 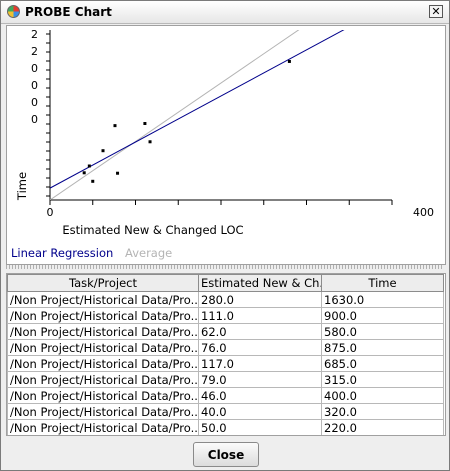 I want to click on y-axis-label: Time, so click(x=22, y=186).